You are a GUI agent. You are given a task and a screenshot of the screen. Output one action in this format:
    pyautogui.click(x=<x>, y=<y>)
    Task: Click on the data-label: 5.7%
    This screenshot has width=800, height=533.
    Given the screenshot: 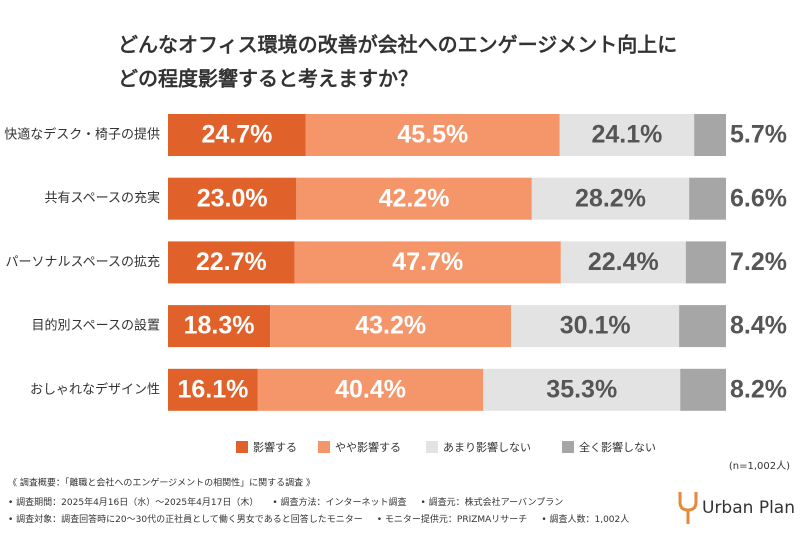 What is the action you would take?
    pyautogui.click(x=758, y=135)
    